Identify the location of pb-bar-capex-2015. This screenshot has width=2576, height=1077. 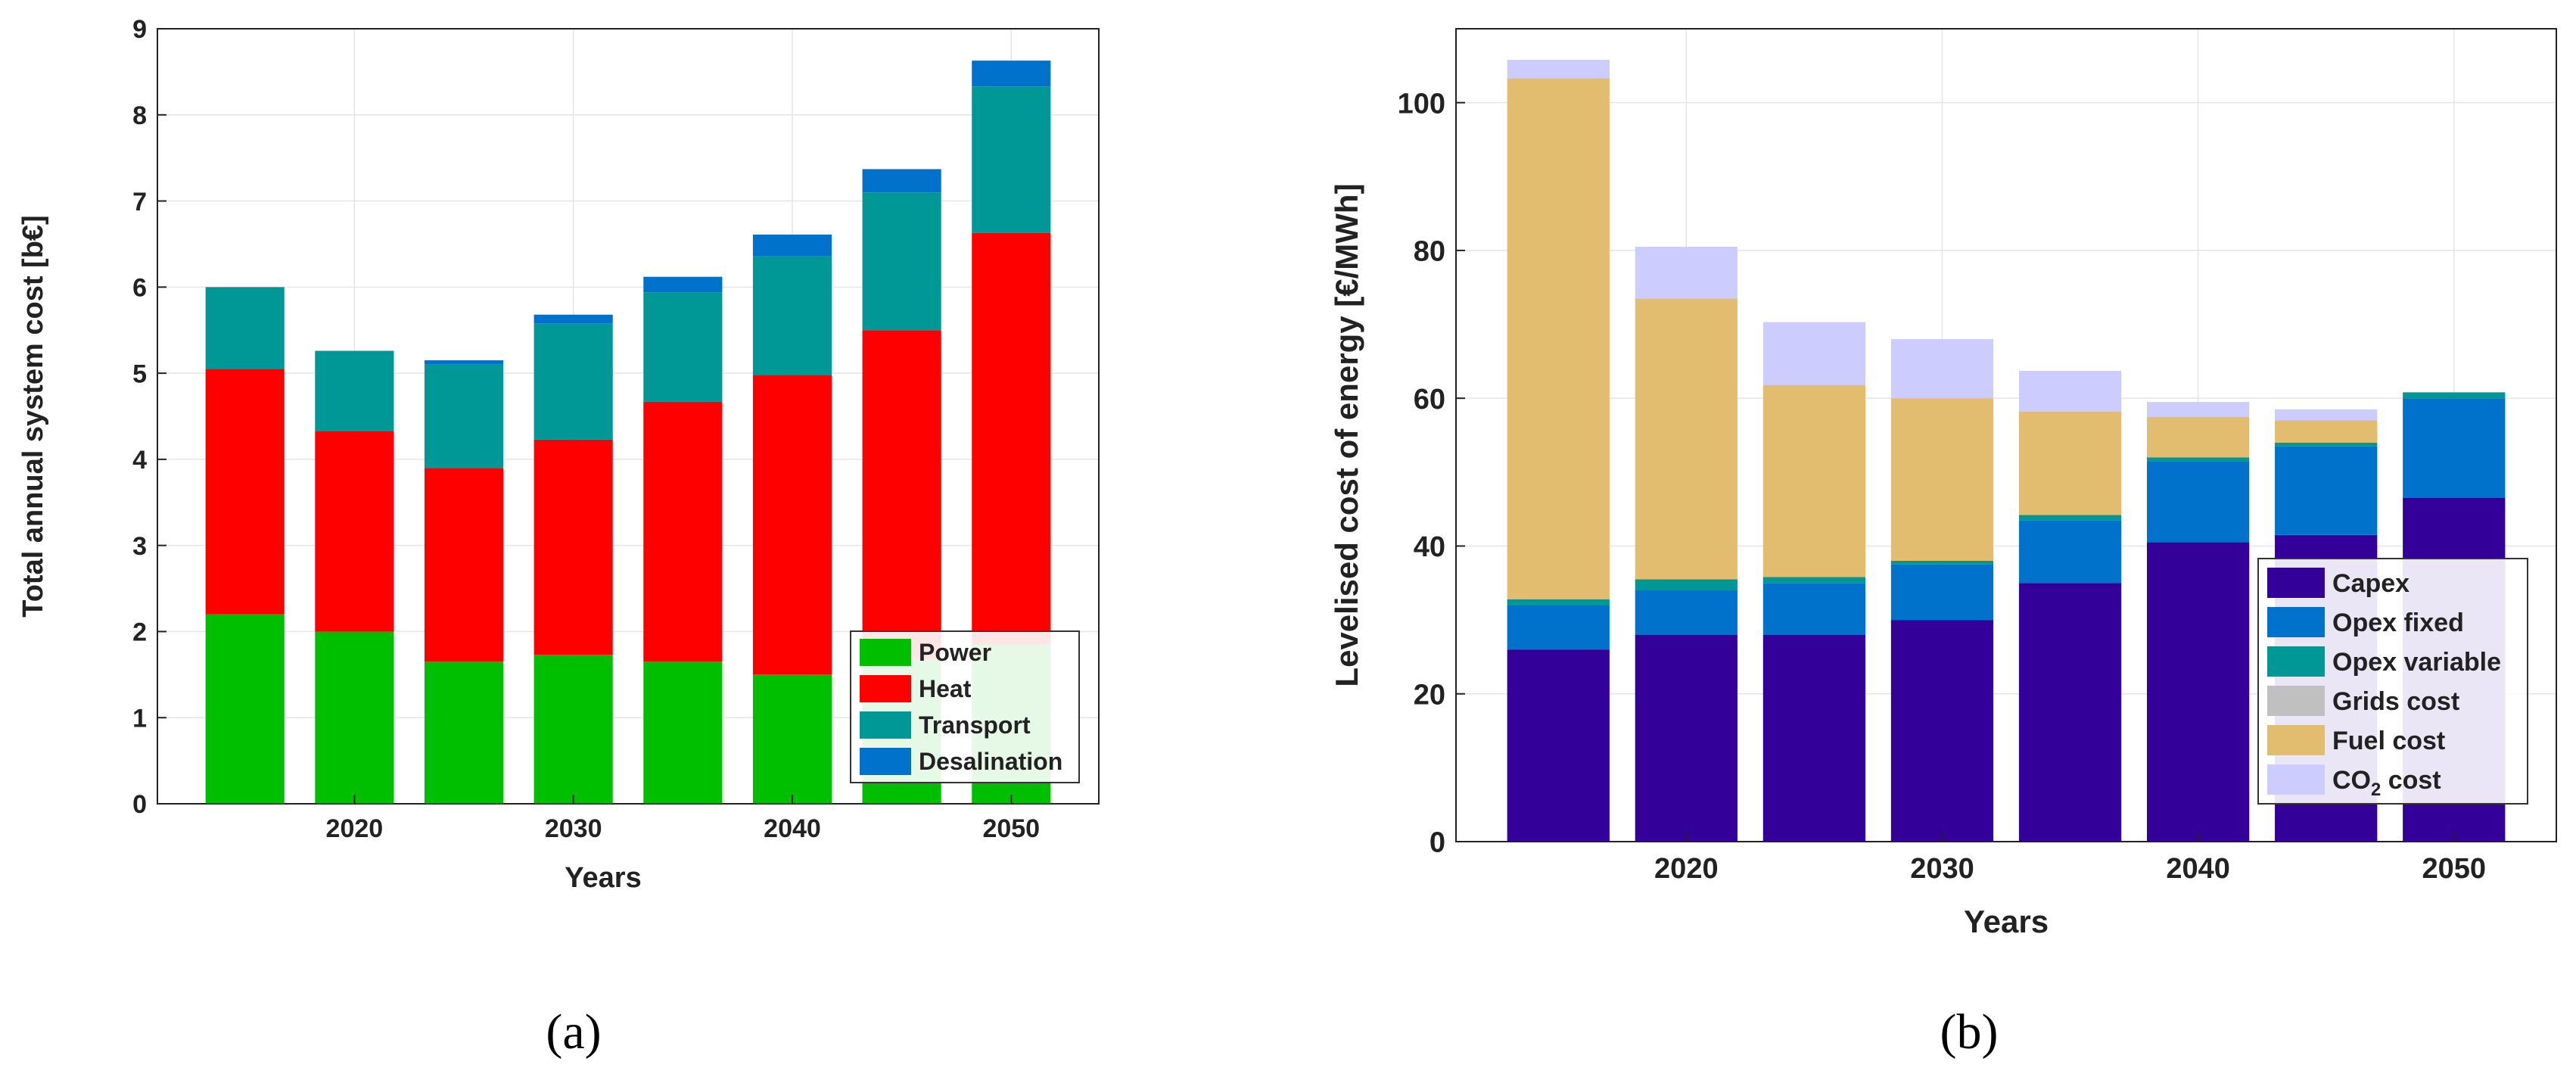
(1558, 745).